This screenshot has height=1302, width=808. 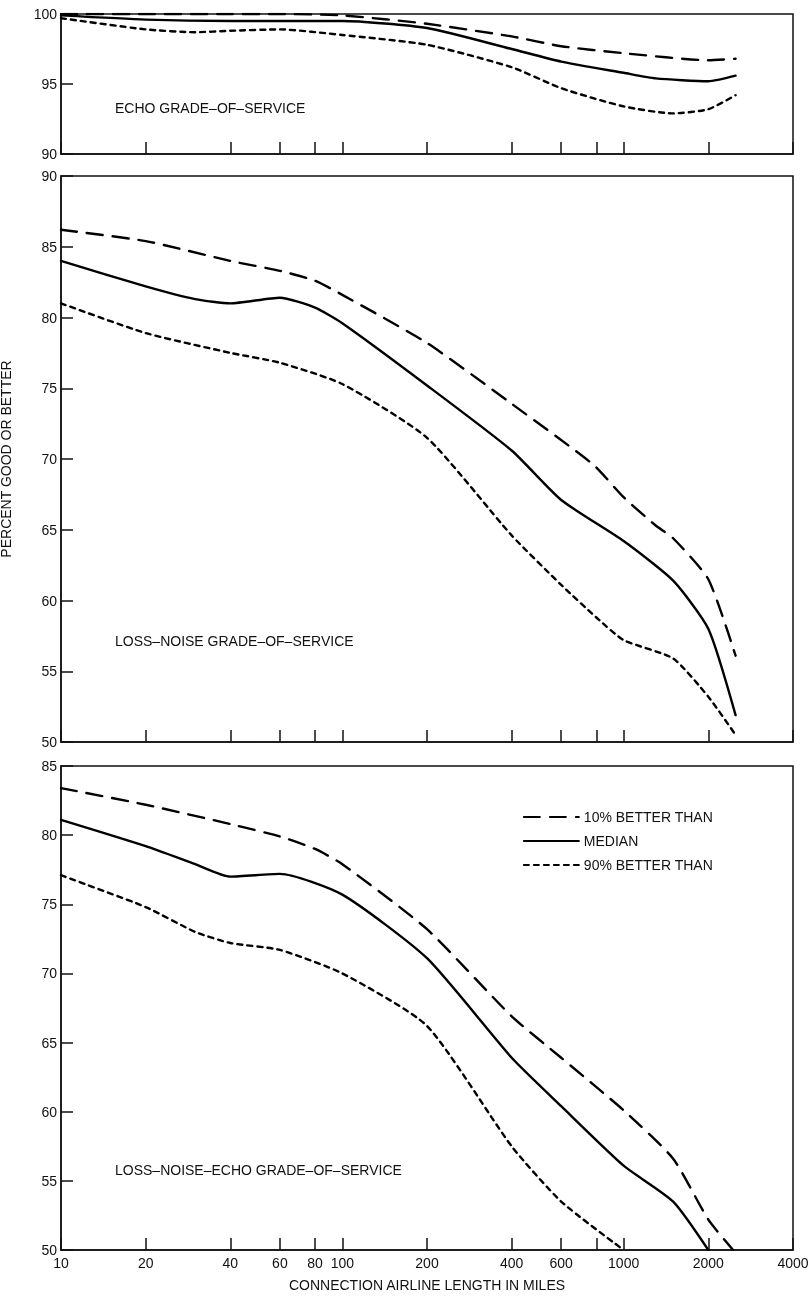 What do you see at coordinates (145, 1263) in the screenshot?
I see `x-tick-label: 20` at bounding box center [145, 1263].